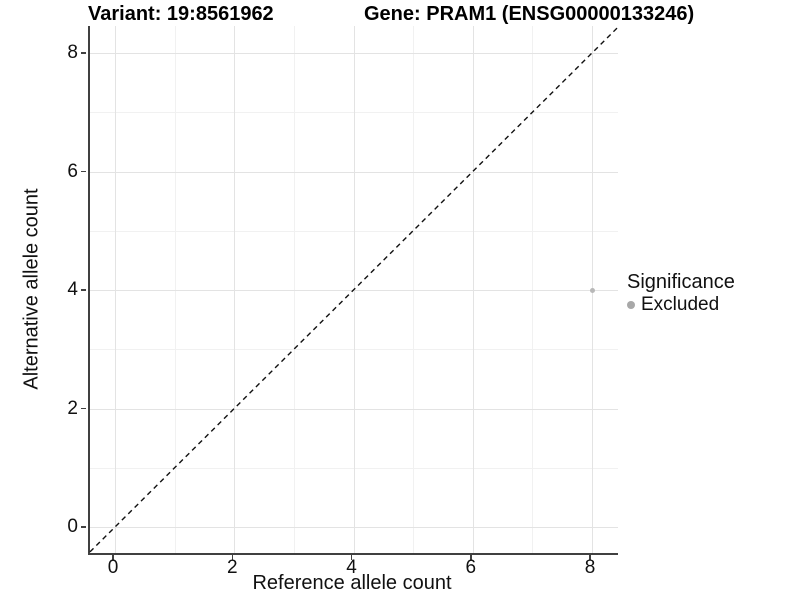  I want to click on x-tick-label: 4, so click(351, 567).